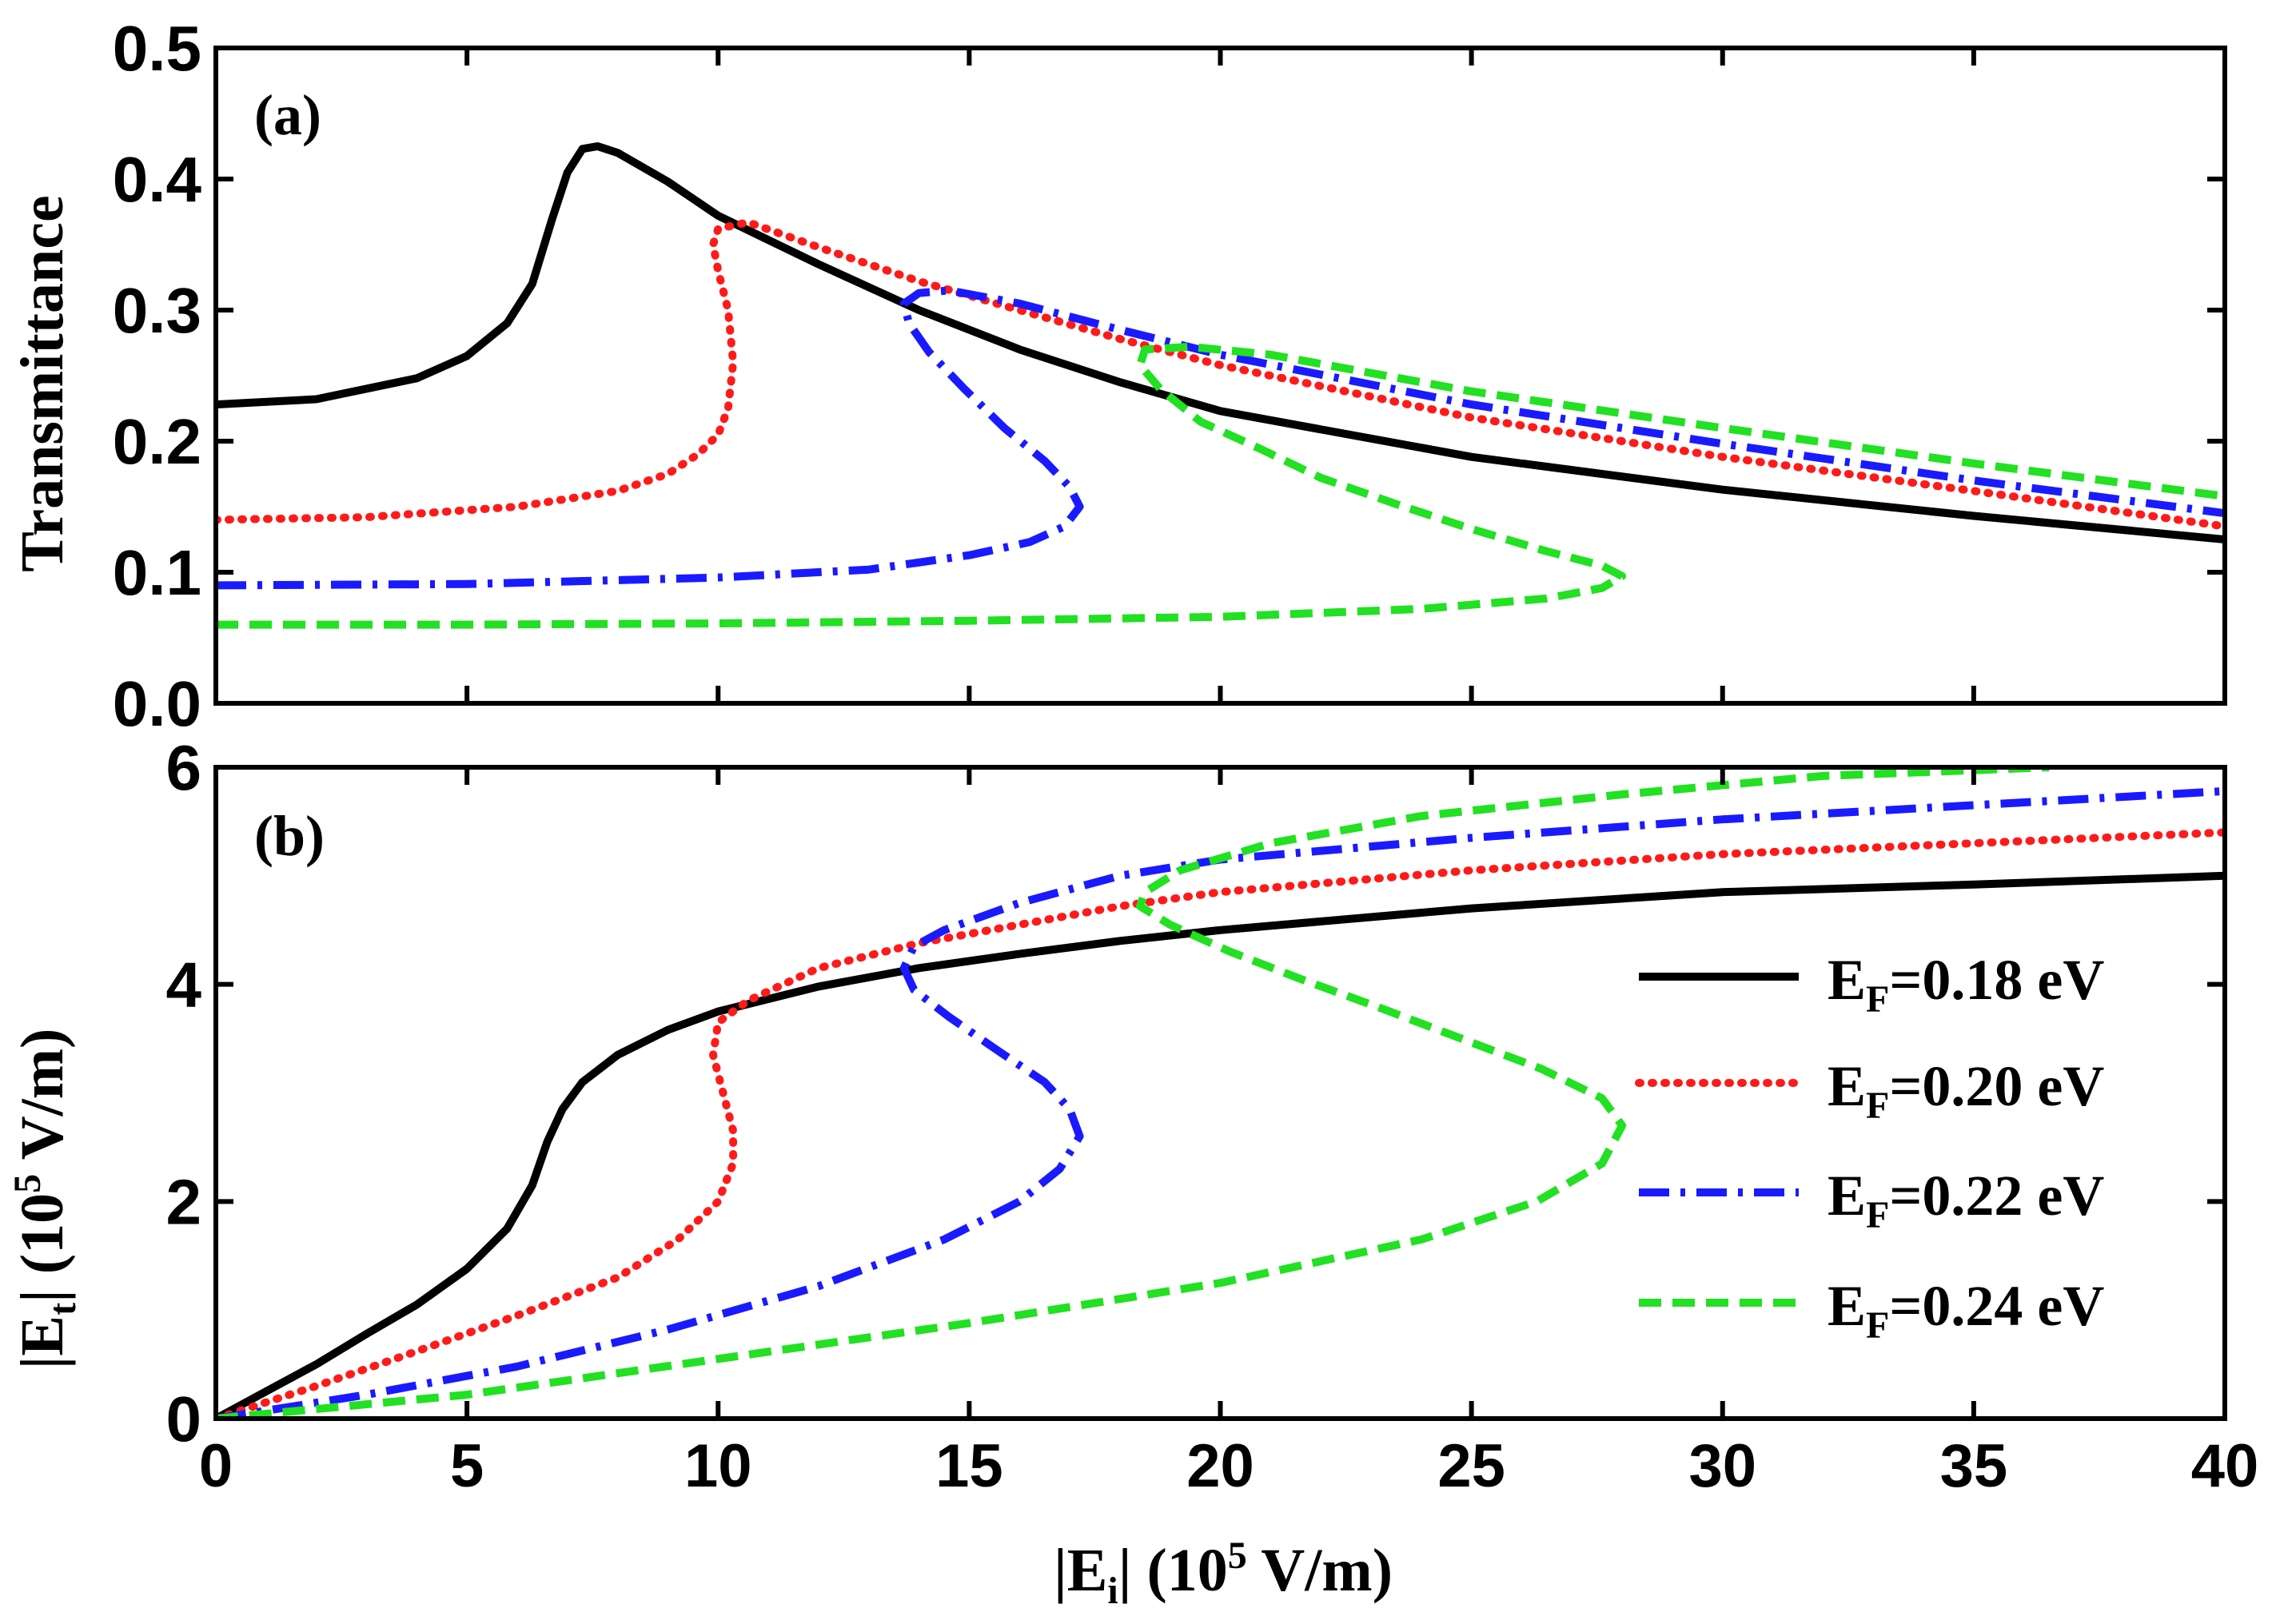 The height and width of the screenshot is (1624, 2272). I want to click on y-tick-label-a: 0.2, so click(157, 442).